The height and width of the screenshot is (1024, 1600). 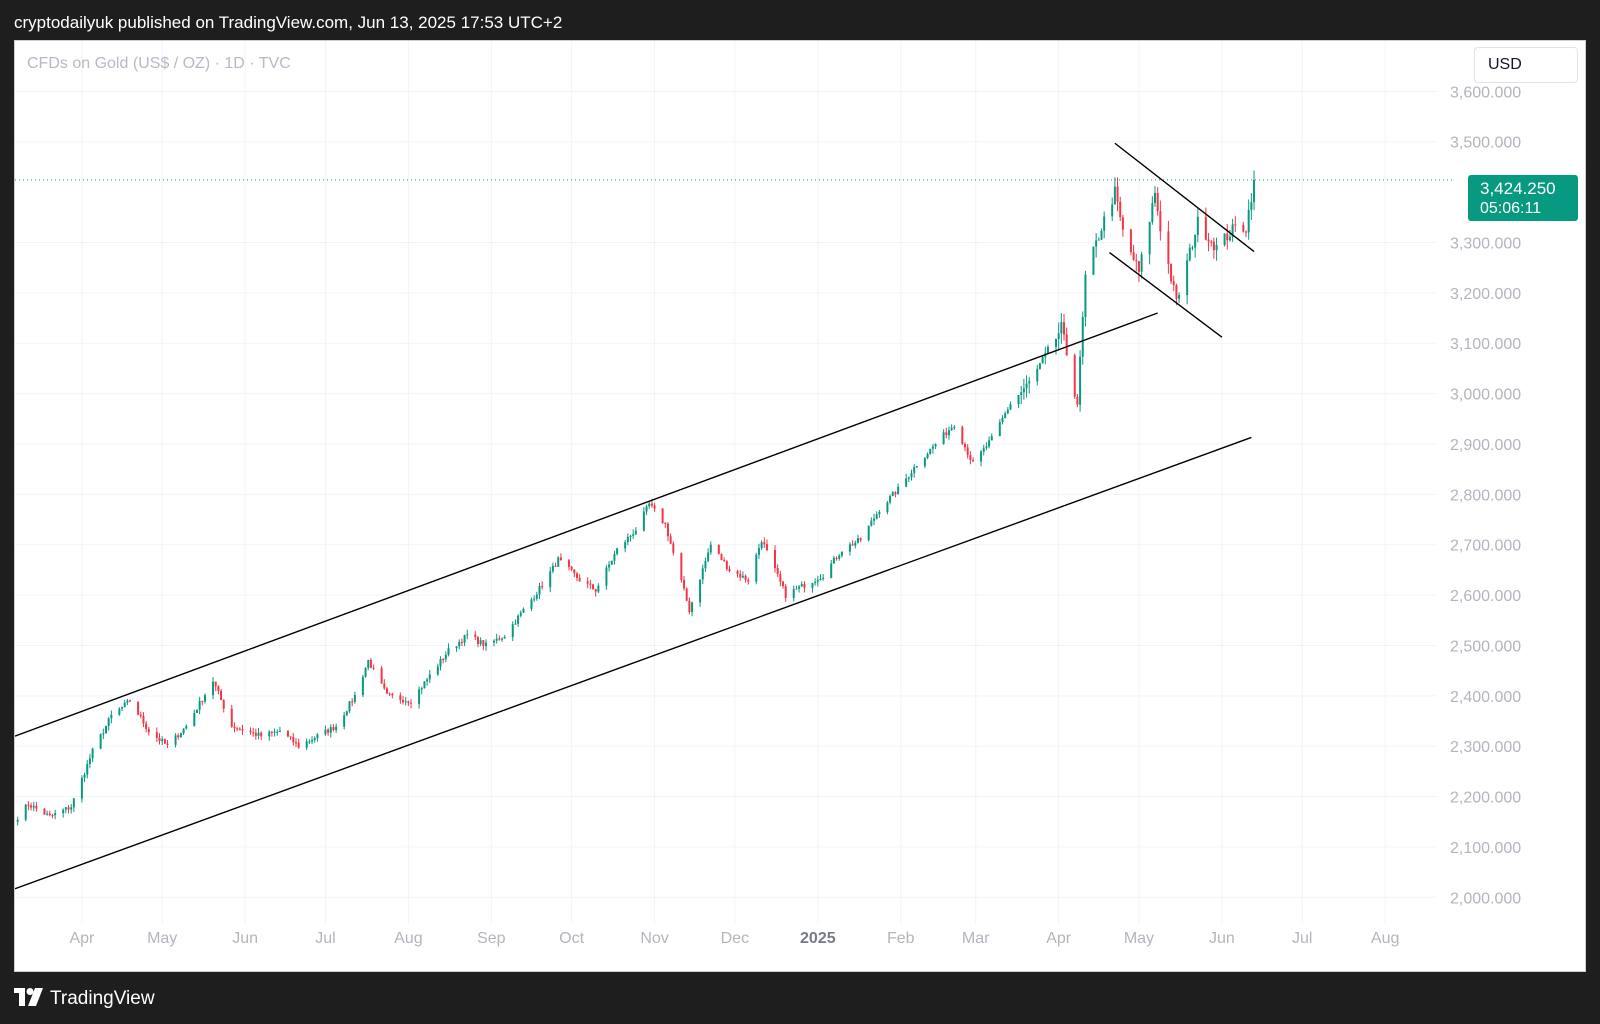 What do you see at coordinates (1485, 344) in the screenshot?
I see `y-tick-label: 3,100.000` at bounding box center [1485, 344].